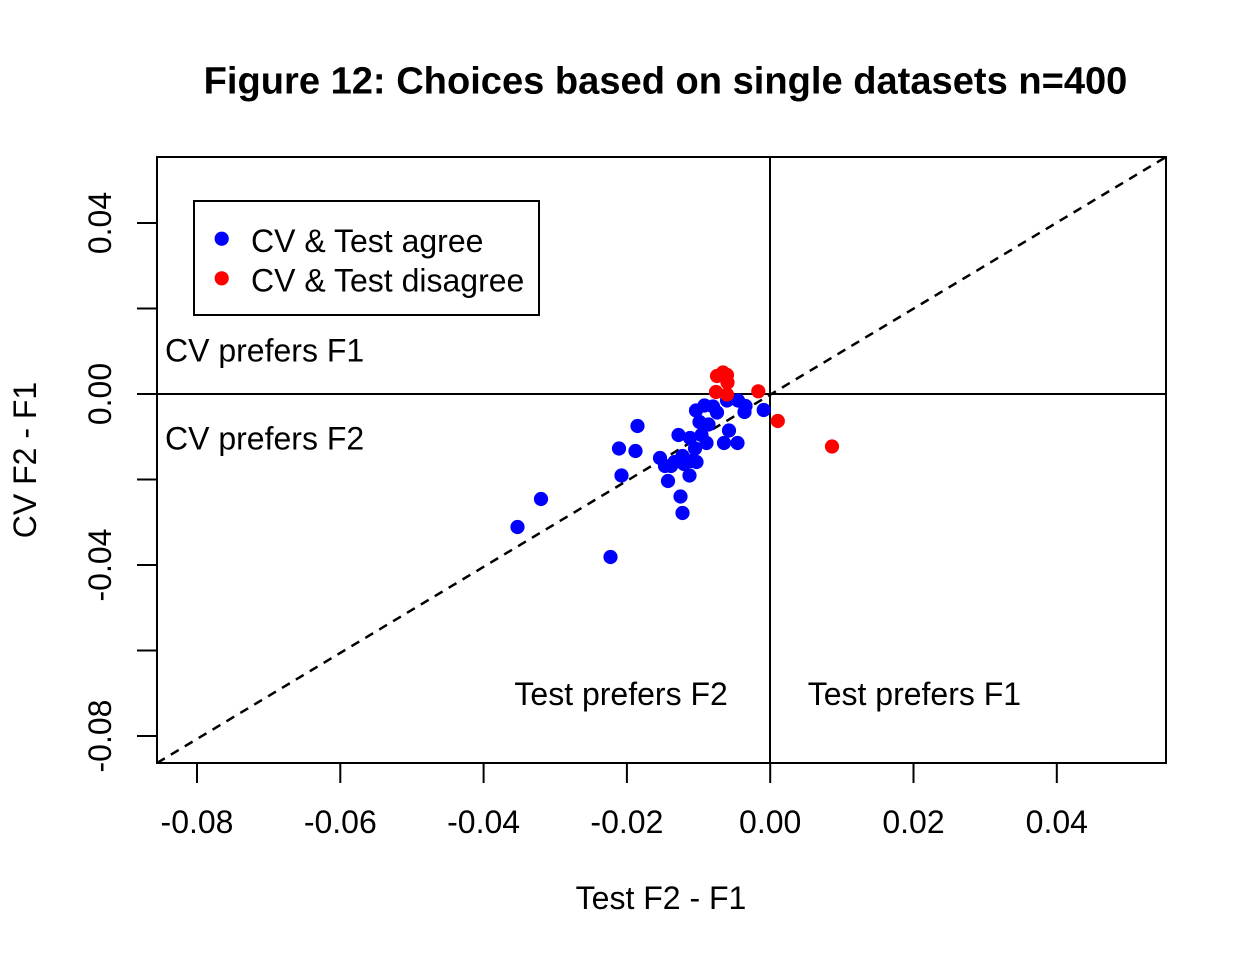  I want to click on svg-text: Test prefers F1, so click(914, 694).